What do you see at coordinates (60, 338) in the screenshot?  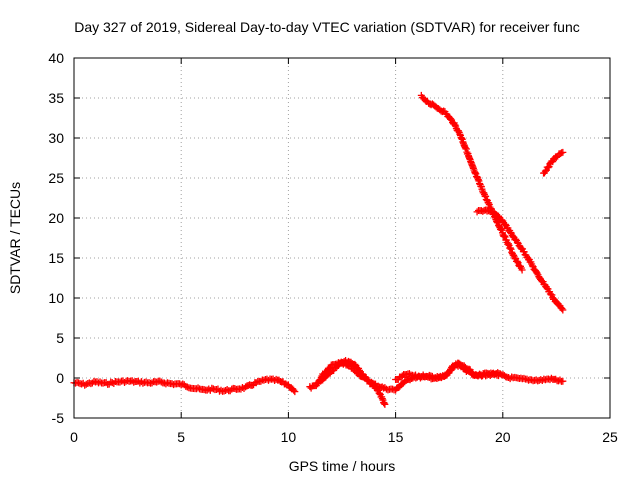 I see `y-tick-label: 5` at bounding box center [60, 338].